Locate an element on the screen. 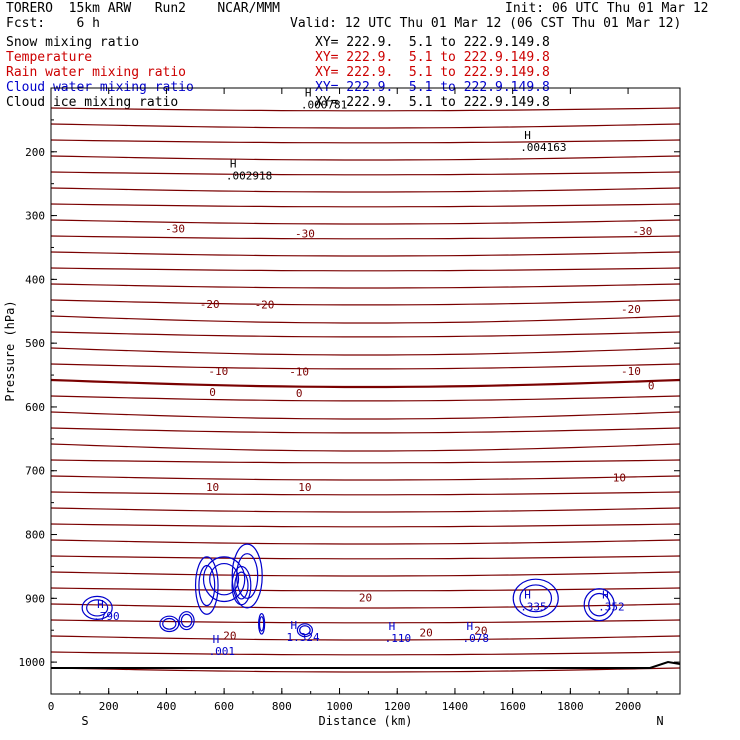  x-tick-label: 400 is located at coordinates (166, 706).